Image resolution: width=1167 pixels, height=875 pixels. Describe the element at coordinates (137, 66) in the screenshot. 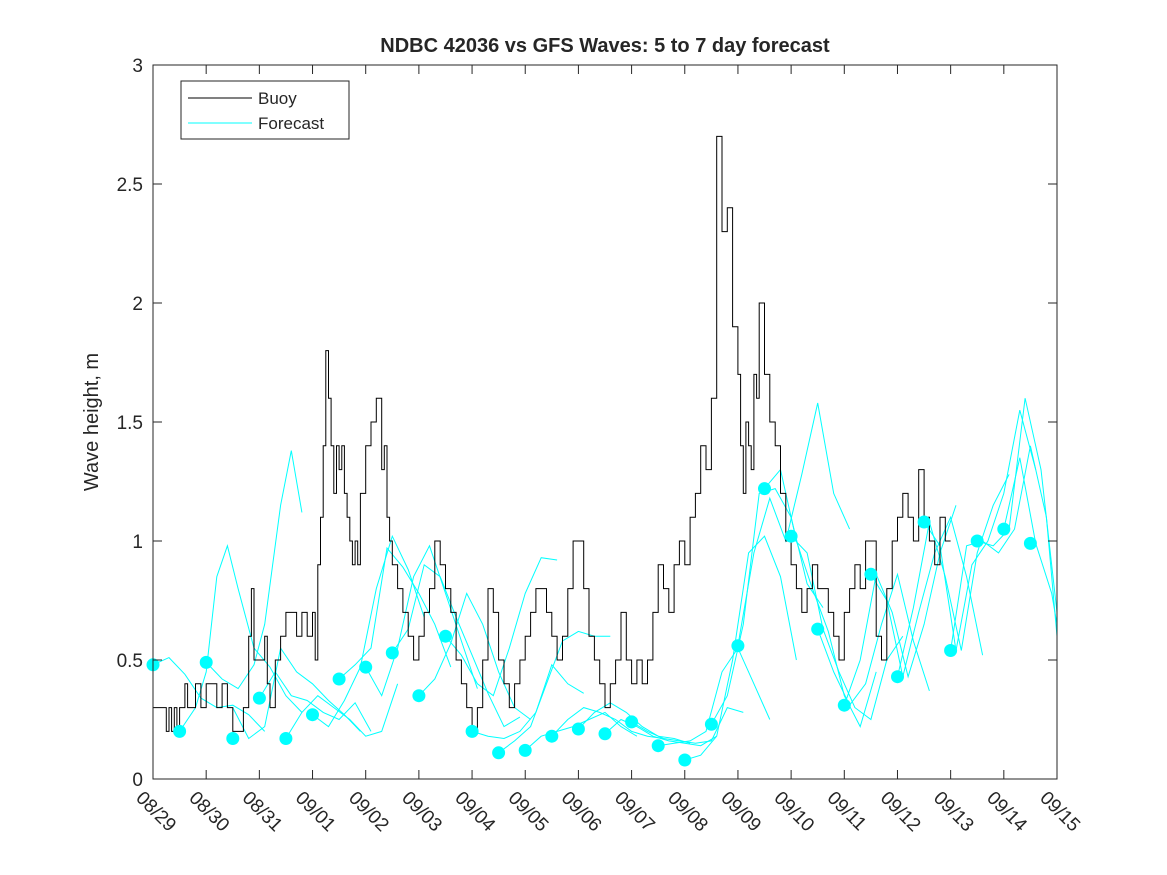

I see `y-tick-label: 3` at that location.